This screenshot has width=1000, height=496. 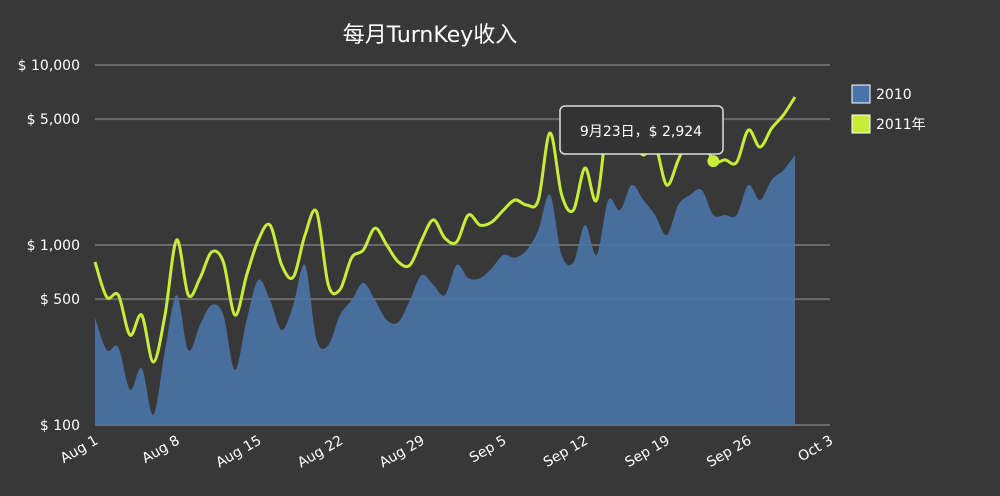 What do you see at coordinates (729, 452) in the screenshot?
I see `x-tick-label: Sep 26` at bounding box center [729, 452].